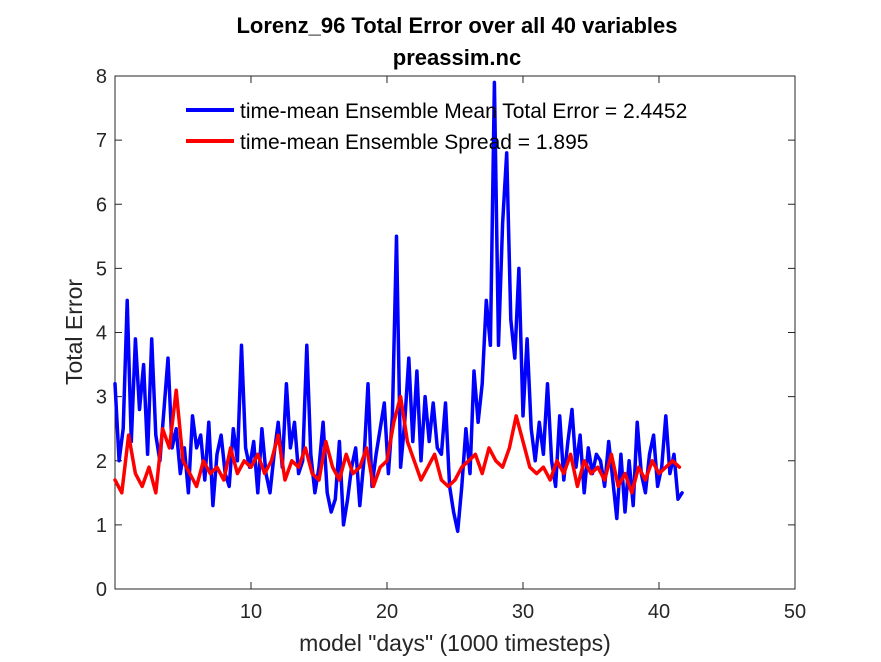 The width and height of the screenshot is (881, 662). What do you see at coordinates (101, 398) in the screenshot?
I see `y-tick-label: 3` at bounding box center [101, 398].